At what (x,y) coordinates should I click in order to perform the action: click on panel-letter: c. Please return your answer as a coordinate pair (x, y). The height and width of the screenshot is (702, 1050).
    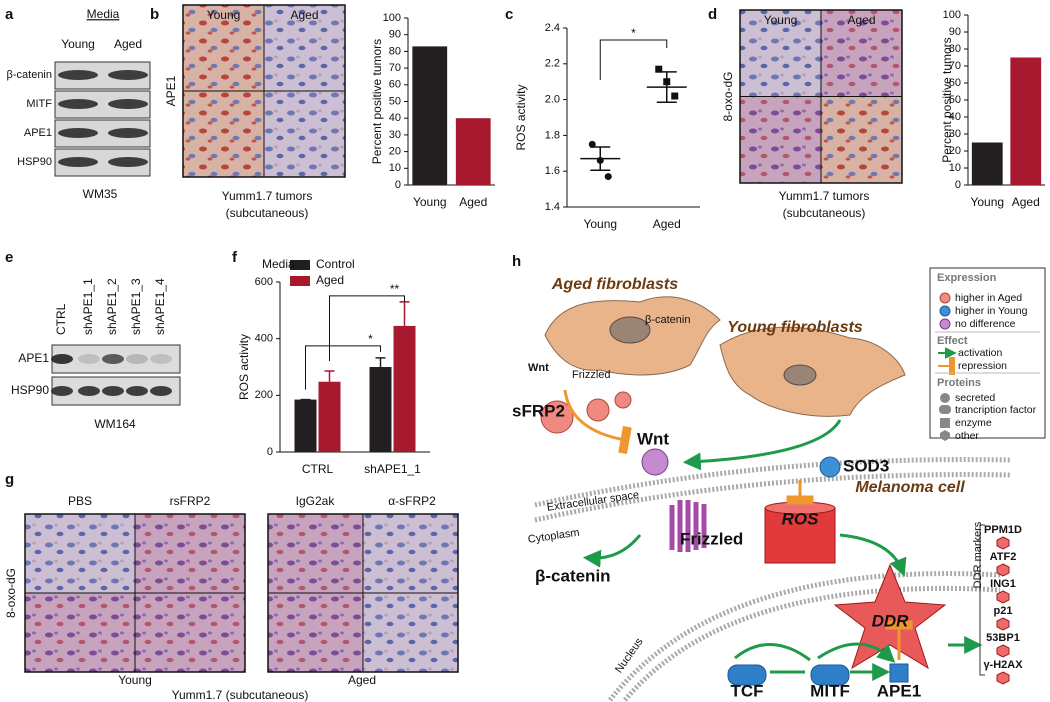
    Looking at the image, I should click on (509, 14).